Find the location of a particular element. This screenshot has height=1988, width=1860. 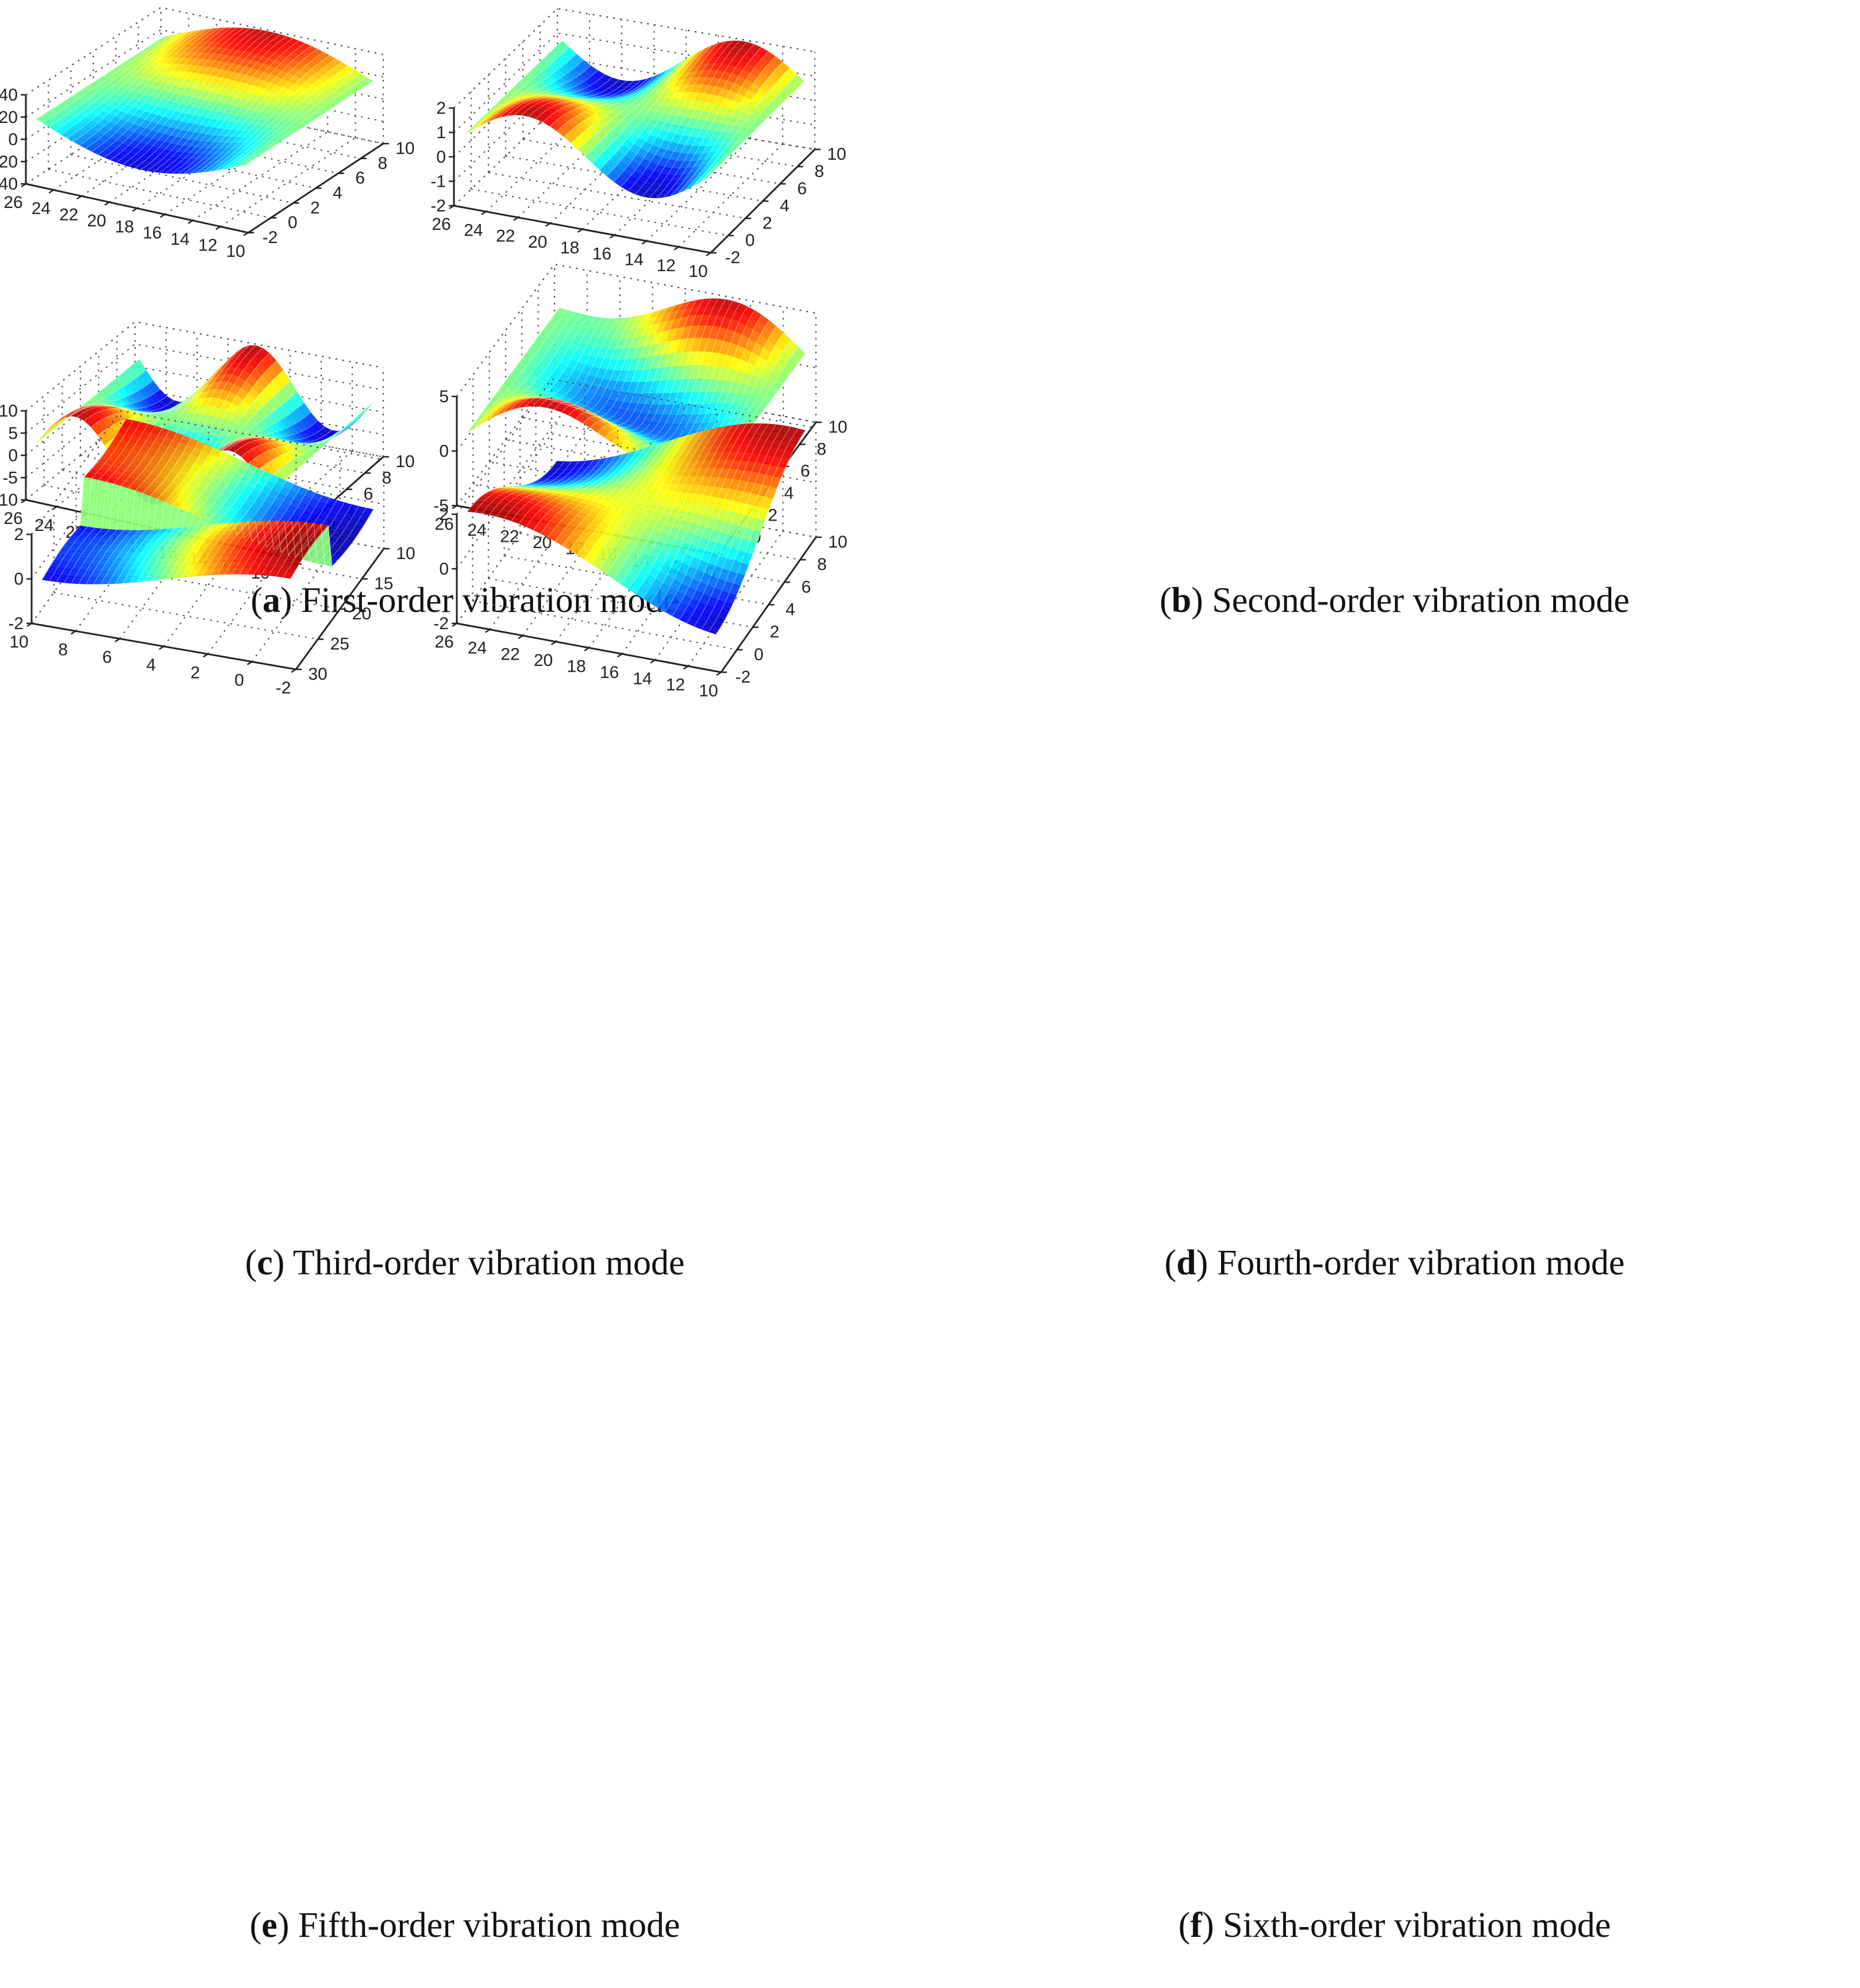

x-tick-label: 14 is located at coordinates (180, 239).